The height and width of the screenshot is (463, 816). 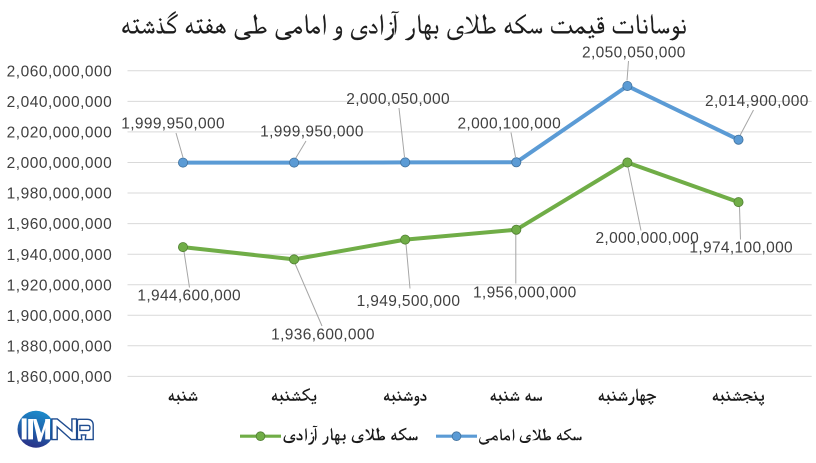 I want to click on svg-text: 2,060,000,000, so click(x=60, y=71).